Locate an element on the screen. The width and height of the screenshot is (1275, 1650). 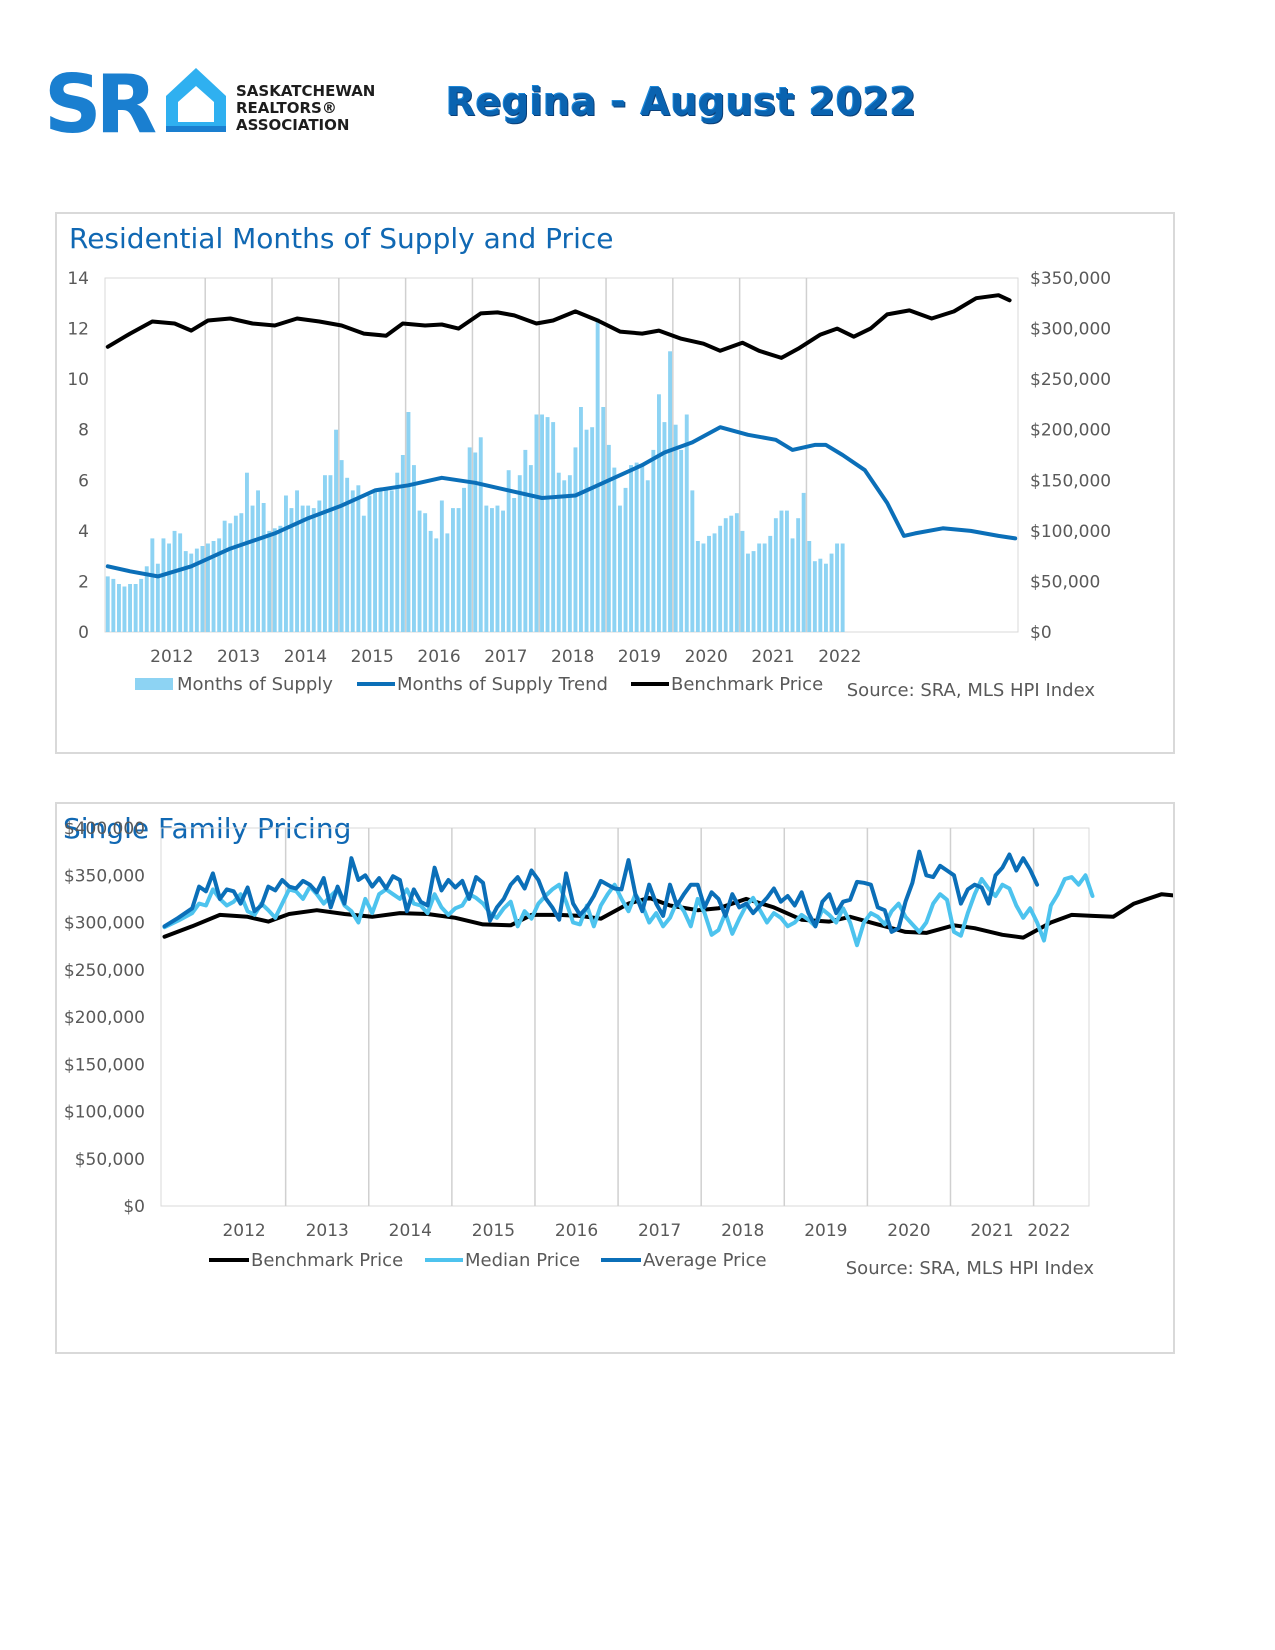
y-tick-label: $400,000 is located at coordinates (104, 829).